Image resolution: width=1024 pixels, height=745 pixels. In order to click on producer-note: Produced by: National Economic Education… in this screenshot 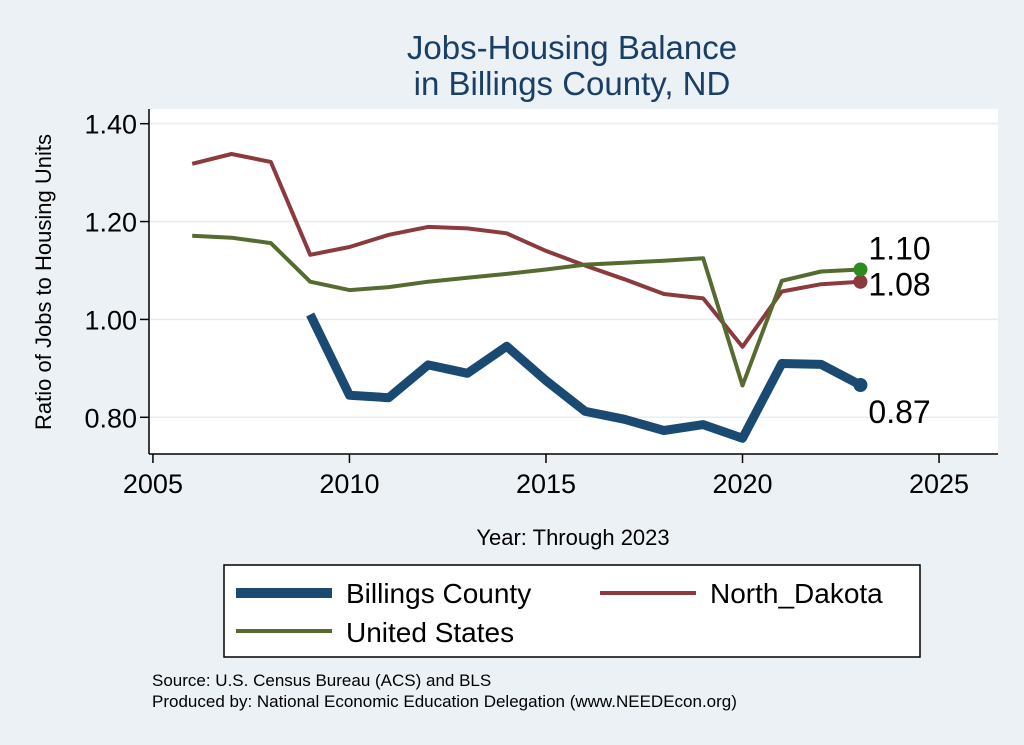, I will do `click(444, 701)`.